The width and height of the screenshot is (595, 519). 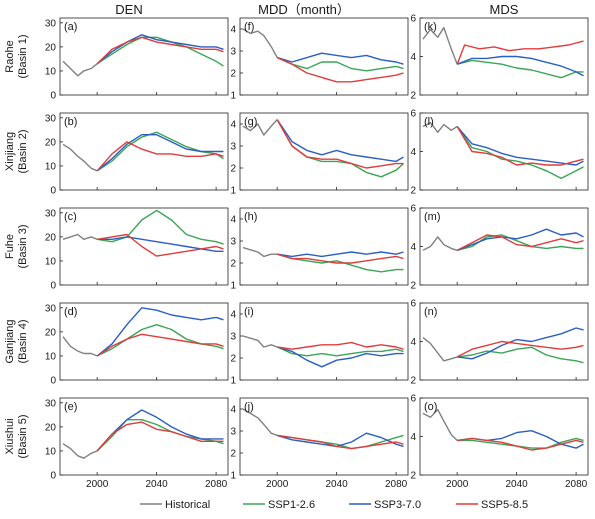 I want to click on panel-4: 0 10 20 30 2000 2040 2080 (e), so click(x=137, y=443).